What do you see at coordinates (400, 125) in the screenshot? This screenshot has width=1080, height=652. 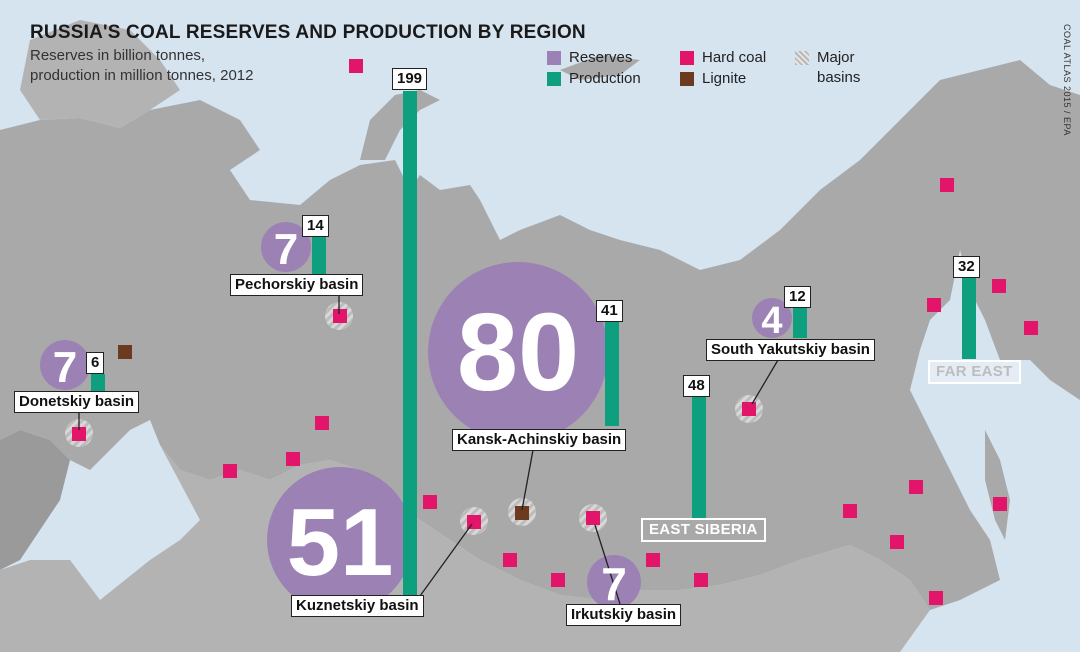 I see `island-novaya-zemlya` at bounding box center [400, 125].